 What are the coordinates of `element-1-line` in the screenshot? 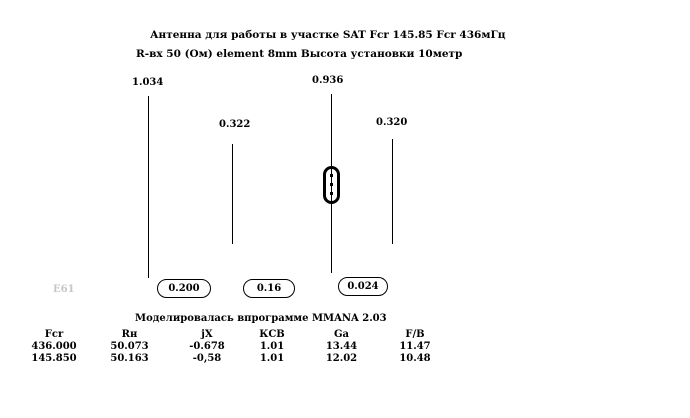 It's located at (148, 187).